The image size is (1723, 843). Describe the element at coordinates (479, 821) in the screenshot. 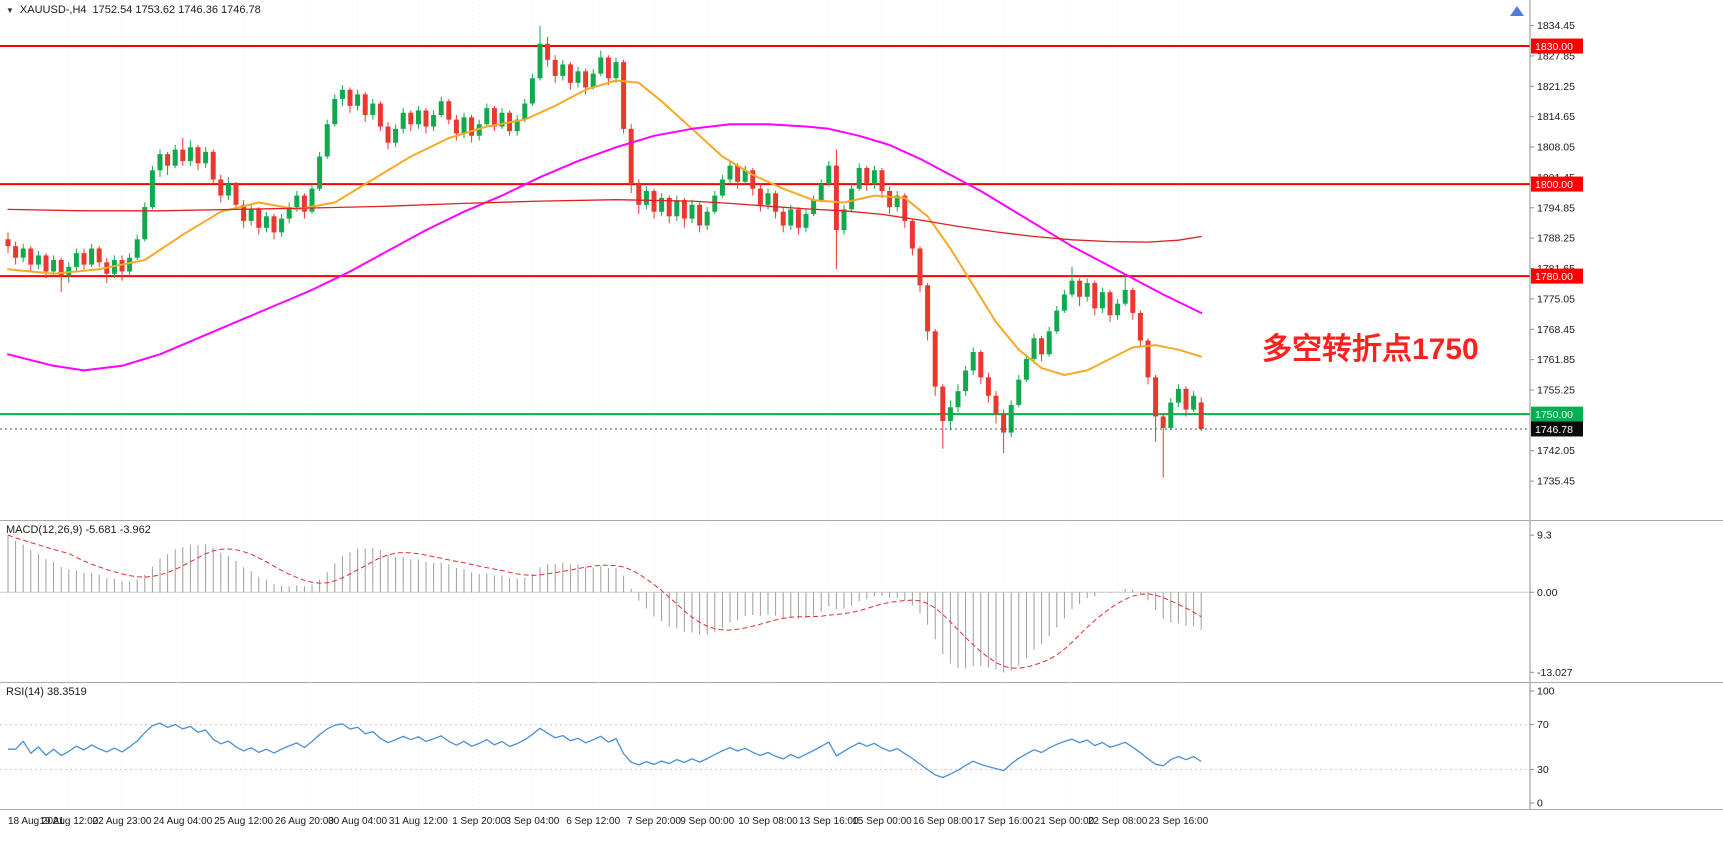

I see `time-label: 1 Sep 20:00` at that location.